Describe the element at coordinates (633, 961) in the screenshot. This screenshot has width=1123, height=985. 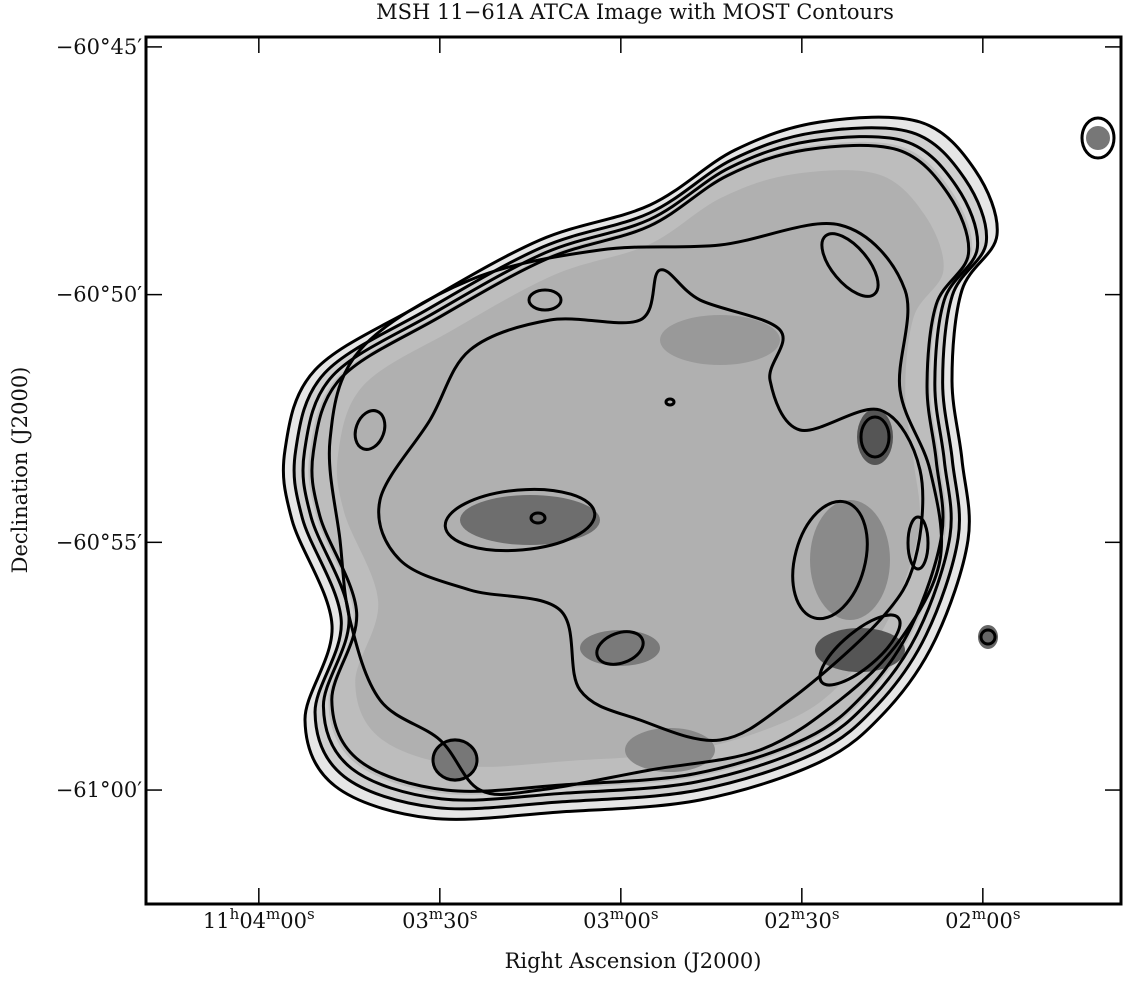
I see `x-axis-label: Right Ascension (J2000)` at that location.